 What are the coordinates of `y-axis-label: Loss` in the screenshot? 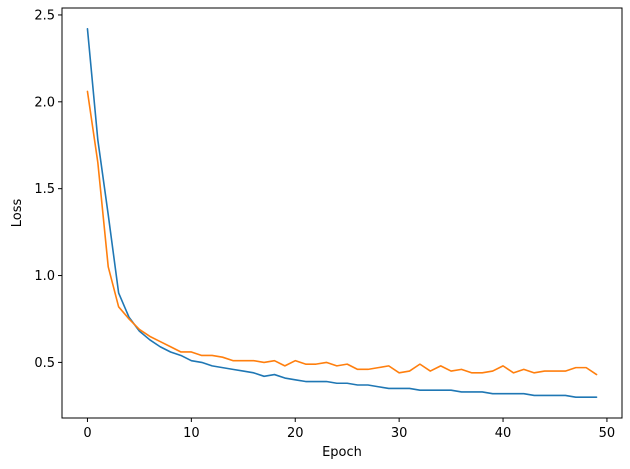 It's located at (17, 213).